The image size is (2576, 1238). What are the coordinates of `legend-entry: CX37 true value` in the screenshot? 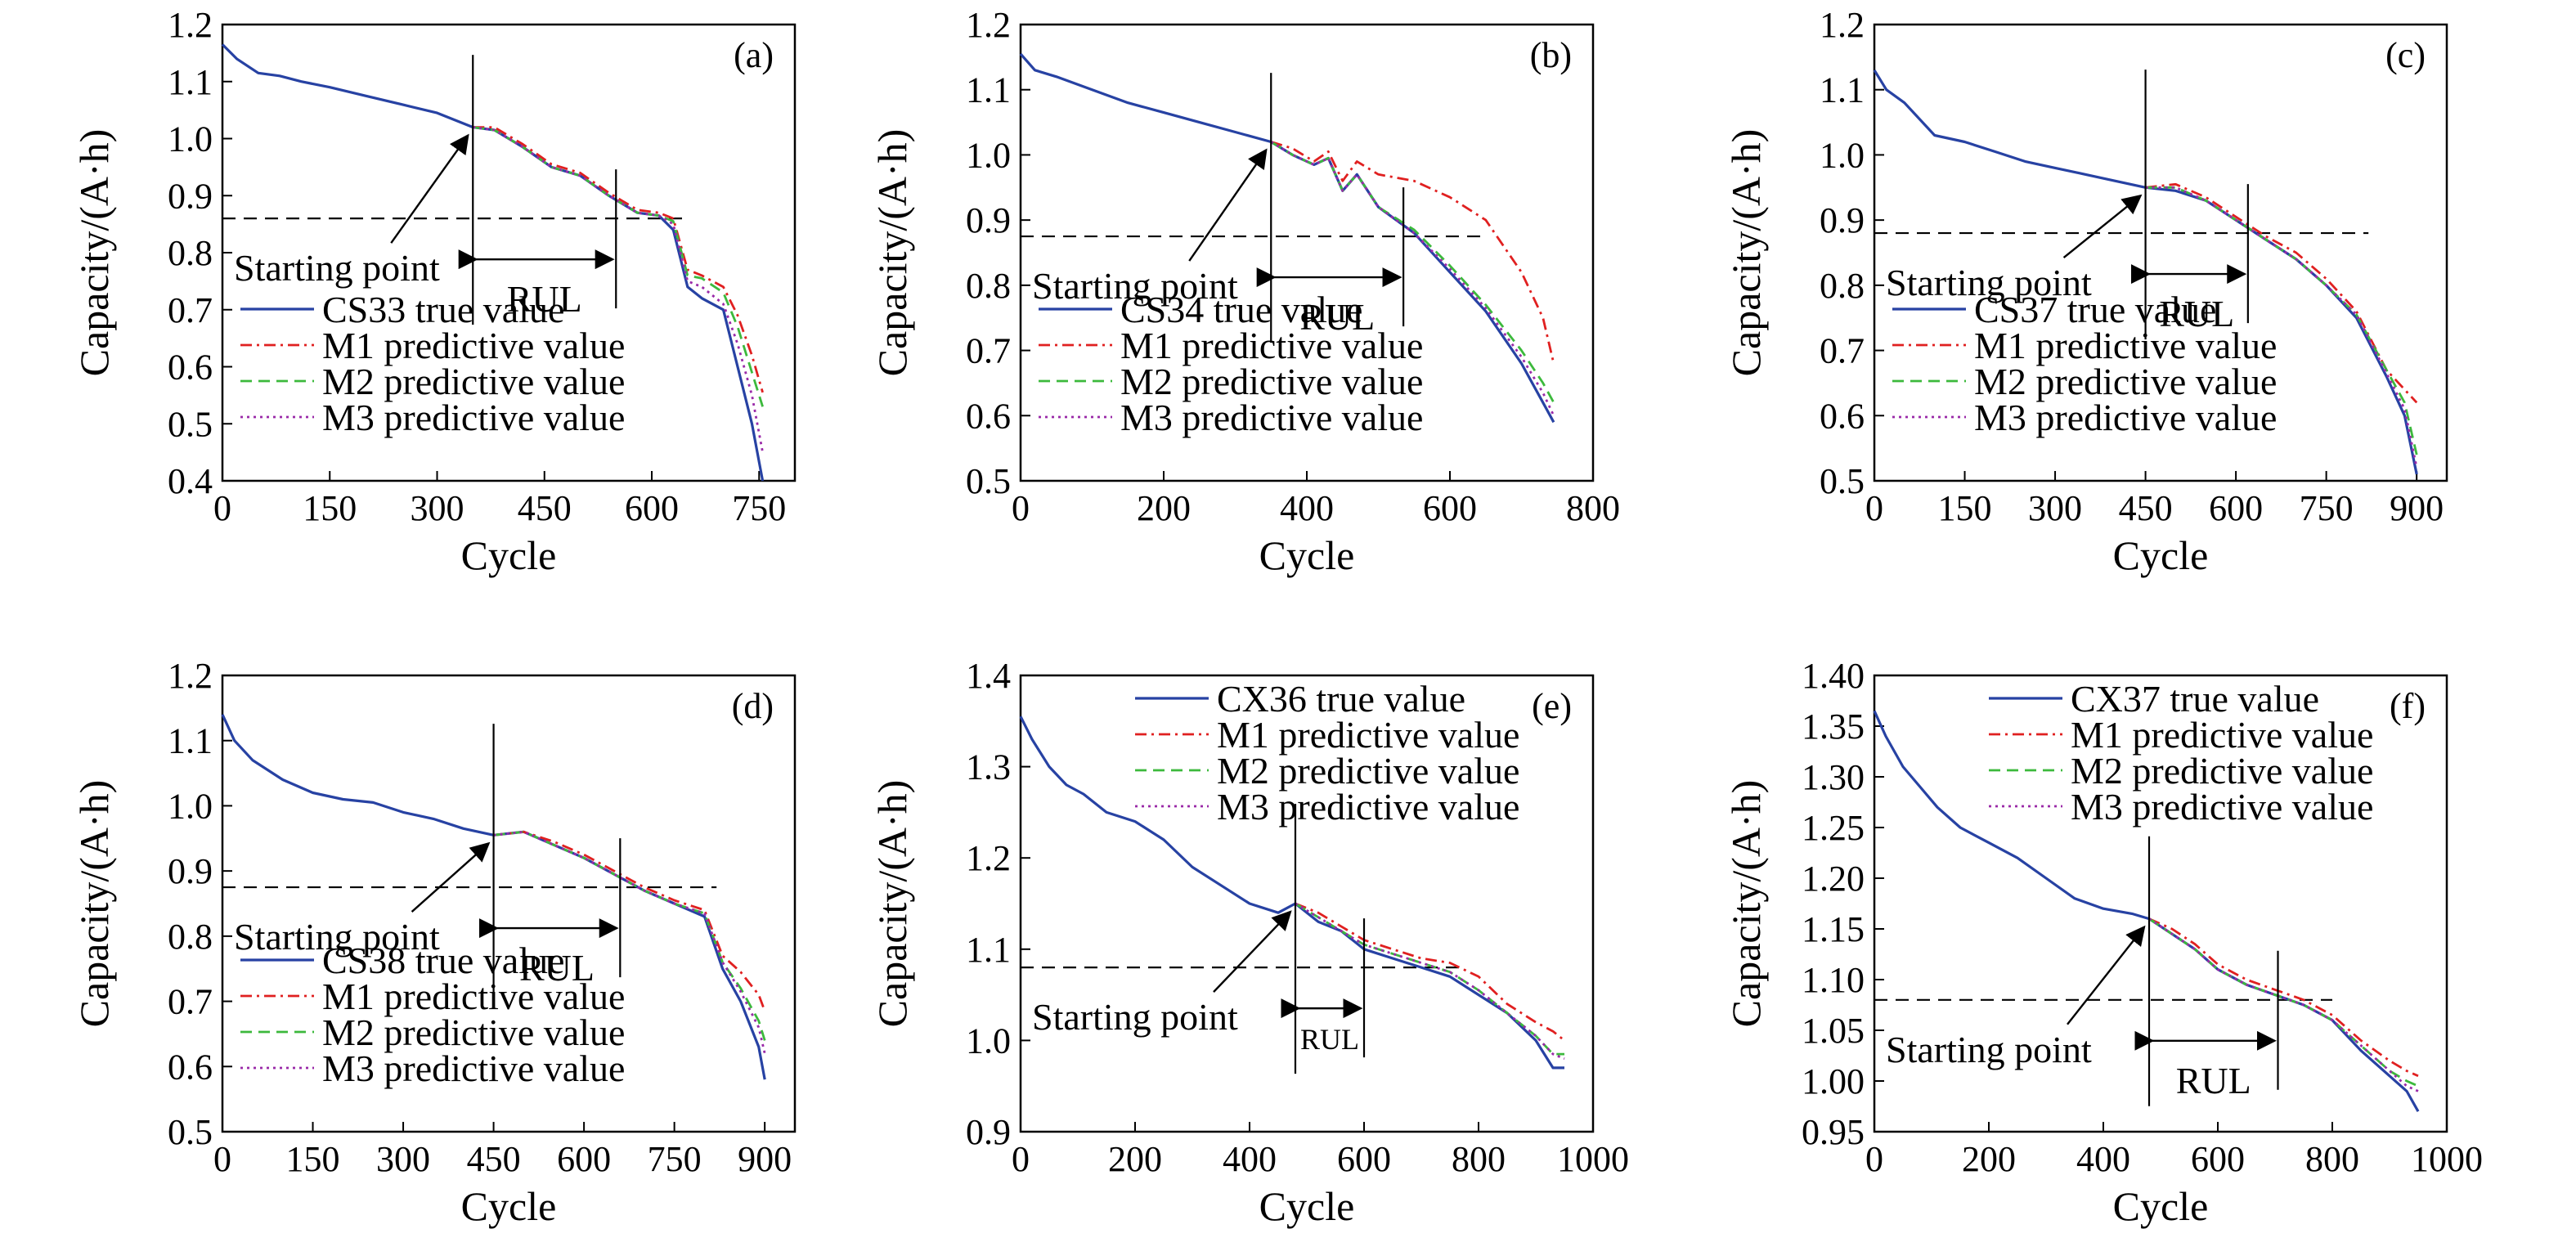 It's located at (2195, 699).